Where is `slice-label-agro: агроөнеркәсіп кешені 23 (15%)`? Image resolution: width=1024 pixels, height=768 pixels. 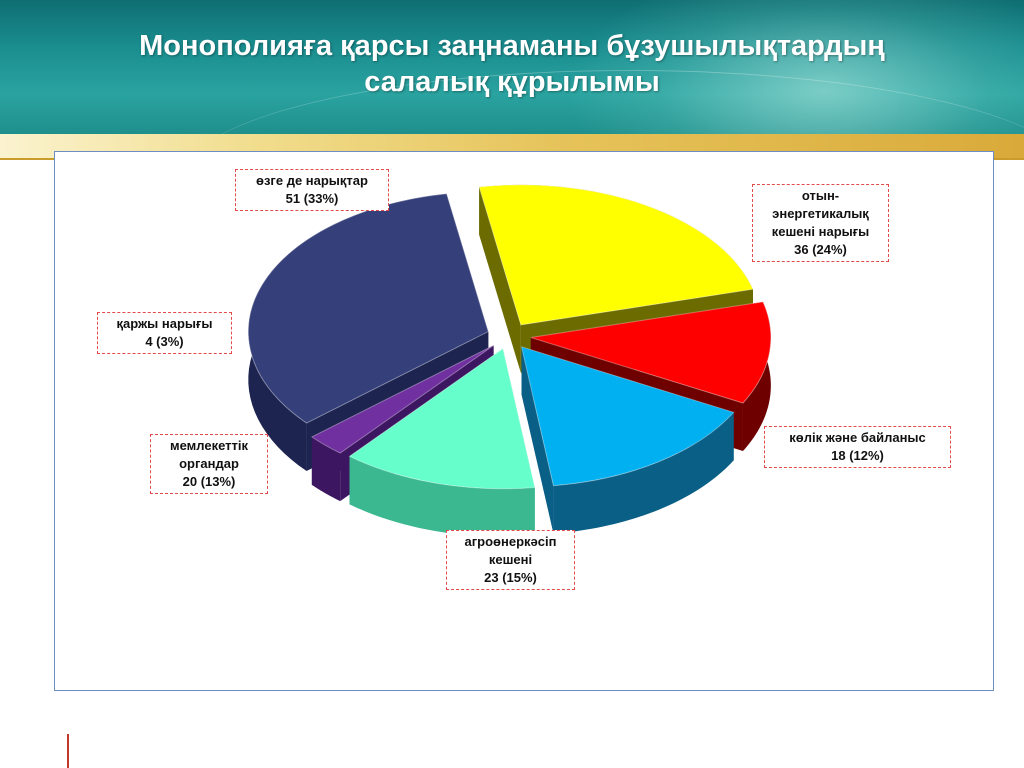
slice-label-agro: агроөнеркәсіп кешені 23 (15%) is located at coordinates (510, 560).